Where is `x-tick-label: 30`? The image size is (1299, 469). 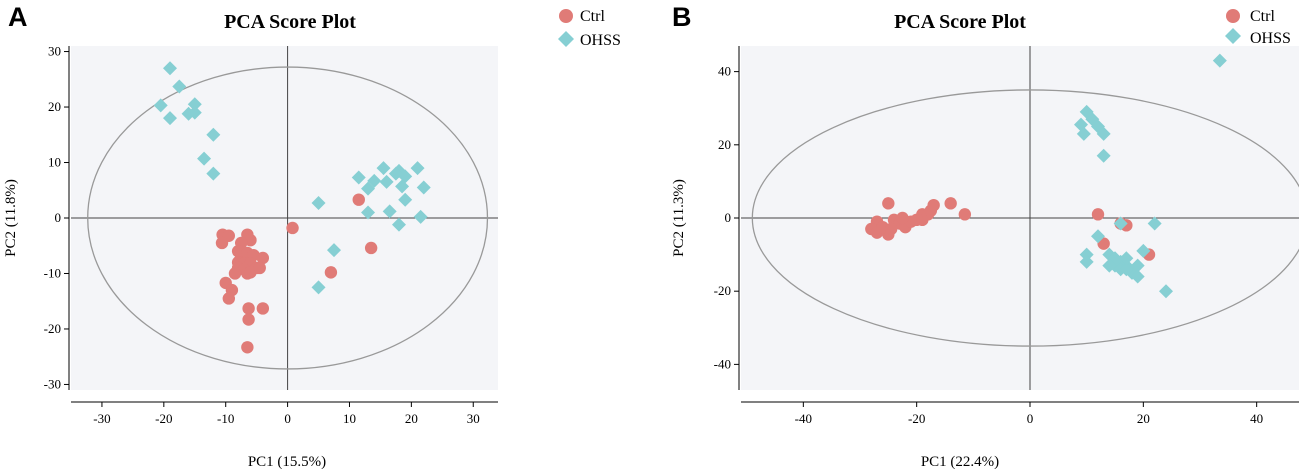
x-tick-label: 30 is located at coordinates (473, 418).